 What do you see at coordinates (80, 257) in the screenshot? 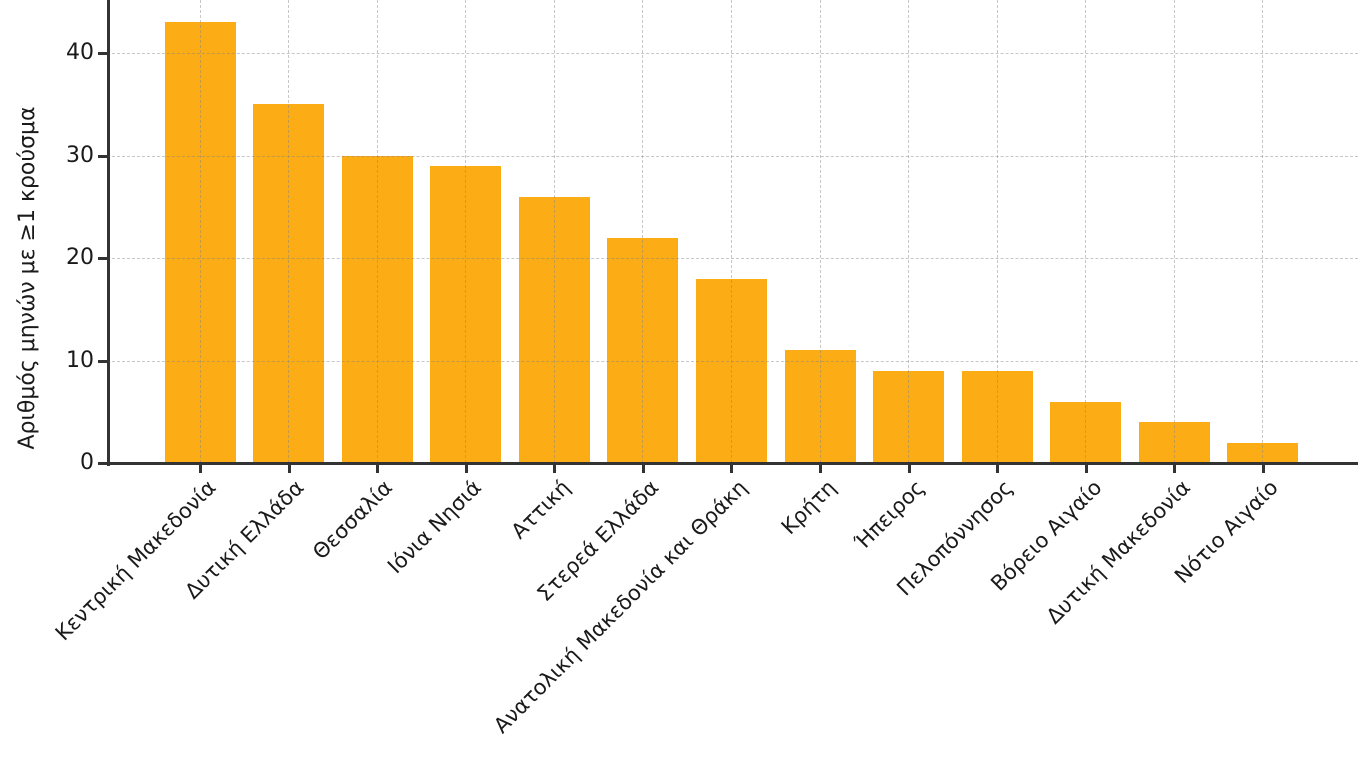
I see `y-tick-label: 20` at bounding box center [80, 257].